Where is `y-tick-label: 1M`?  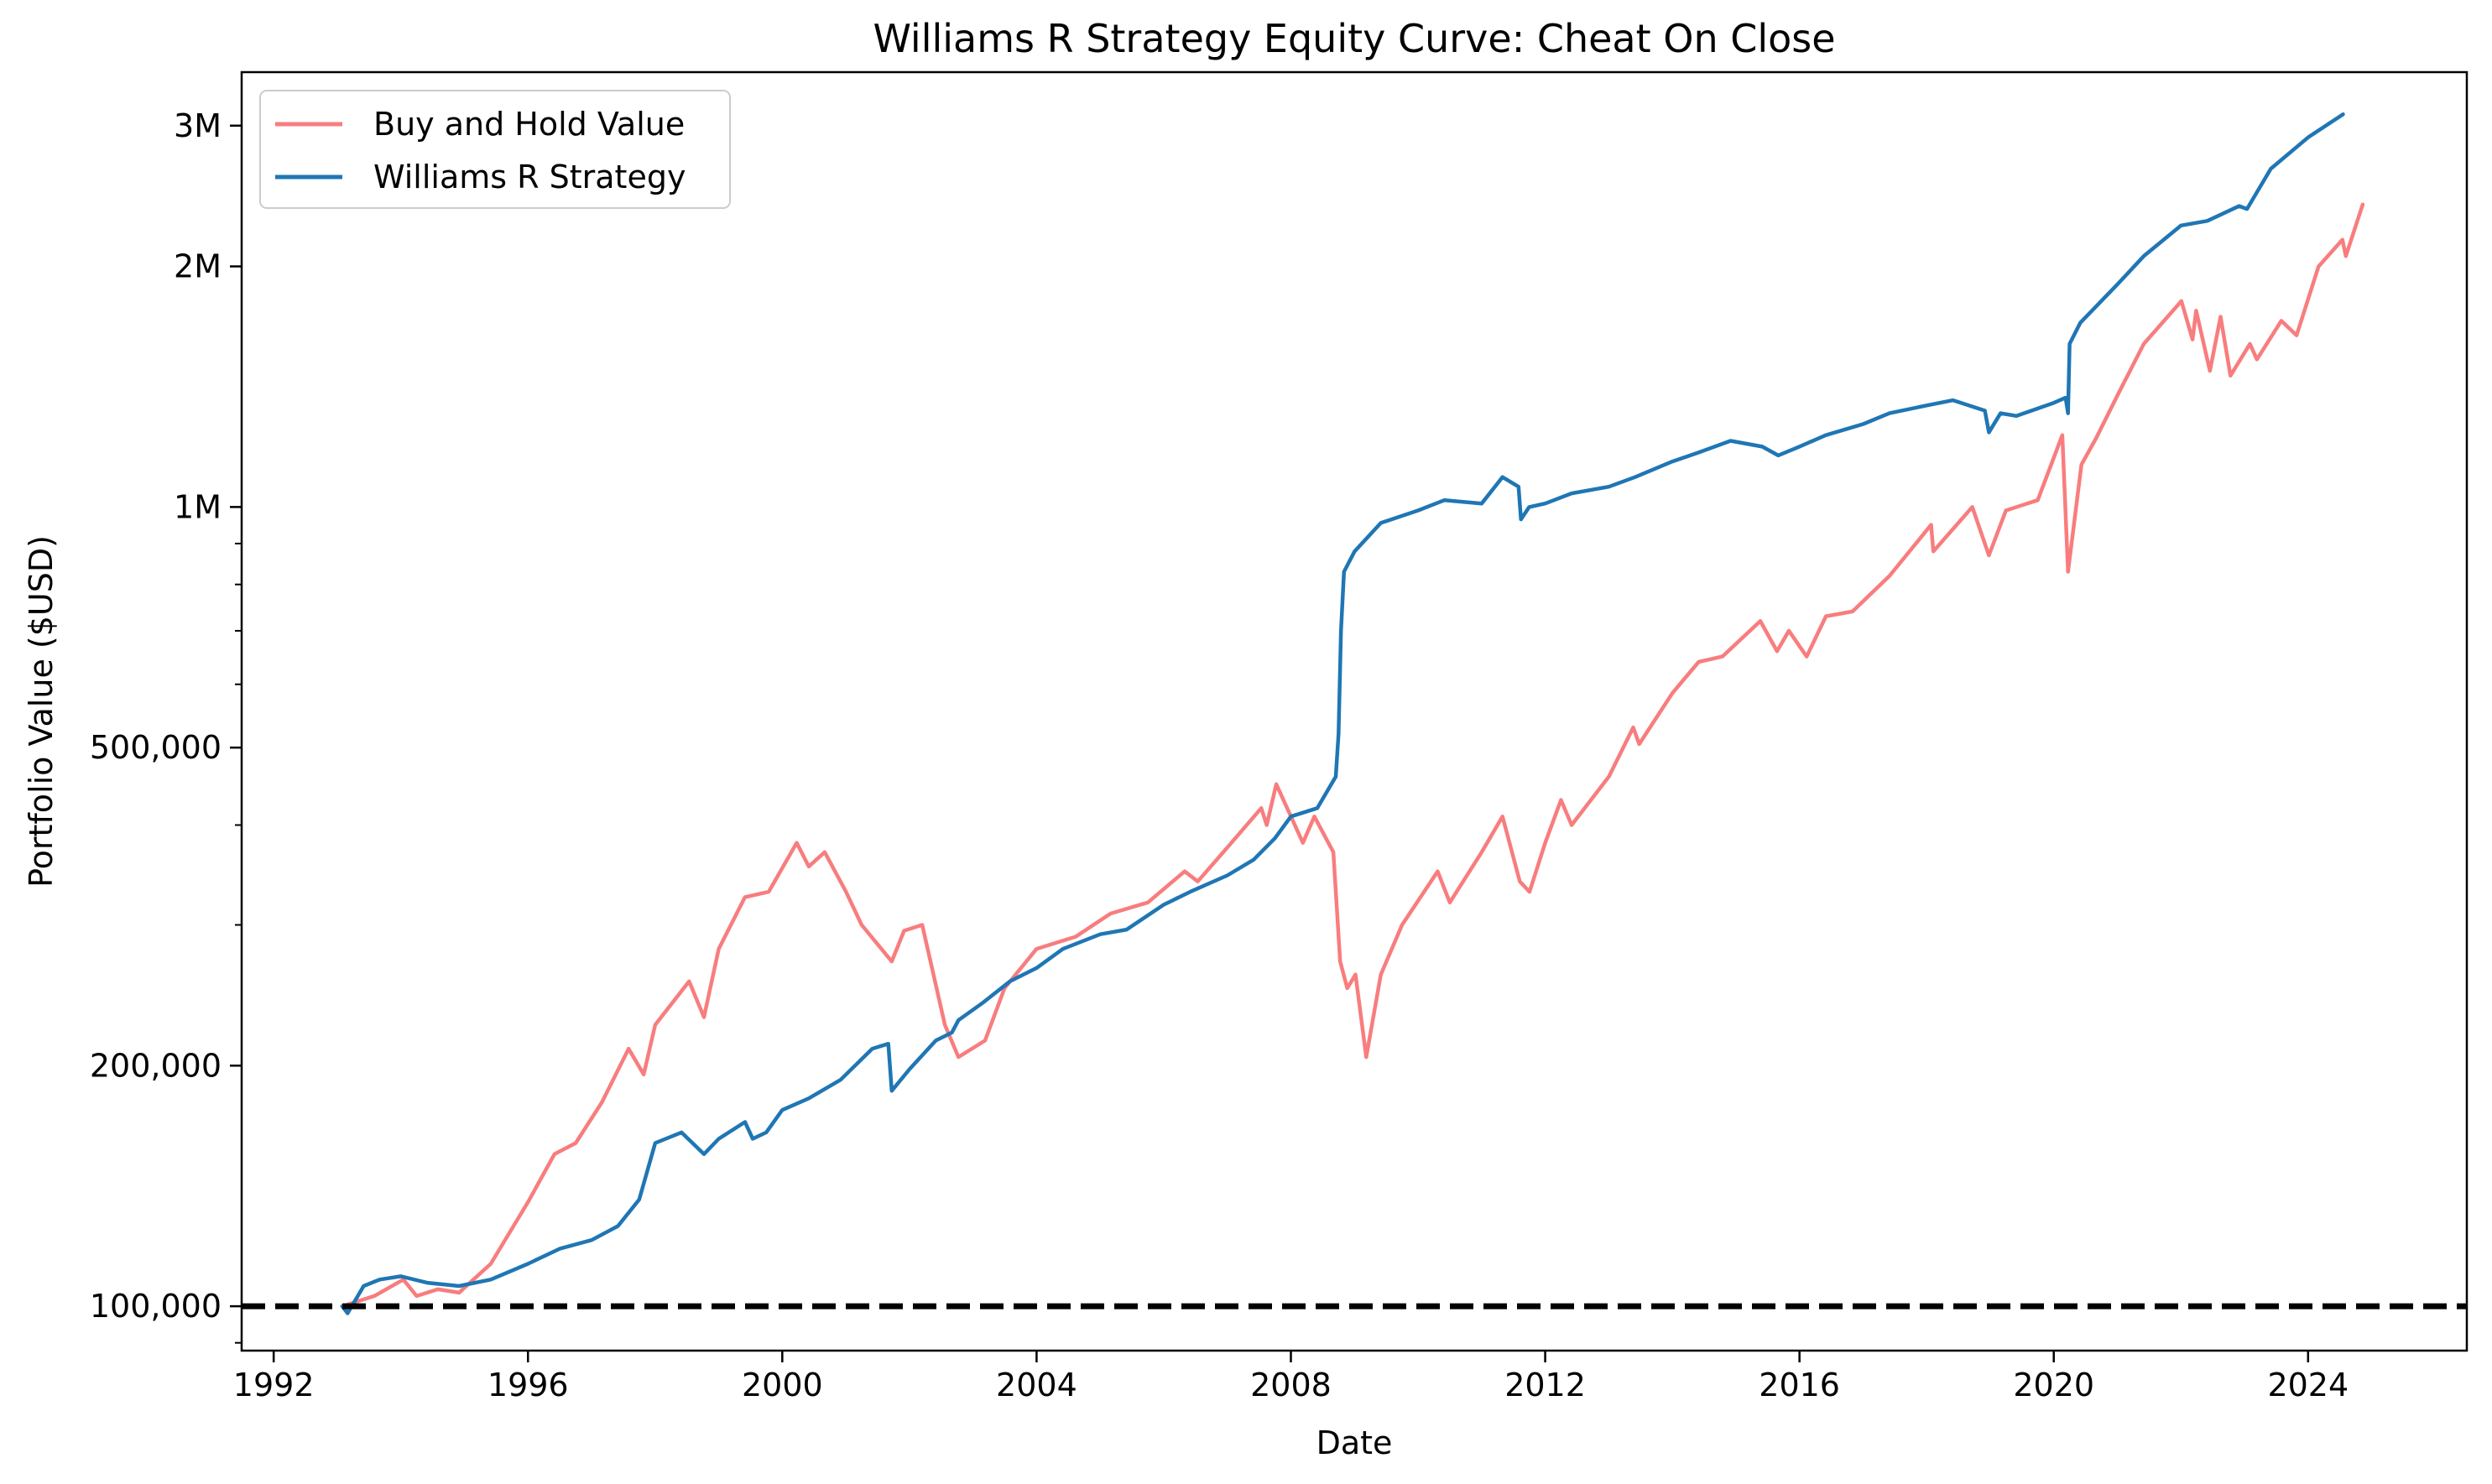
y-tick-label: 1M is located at coordinates (198, 506).